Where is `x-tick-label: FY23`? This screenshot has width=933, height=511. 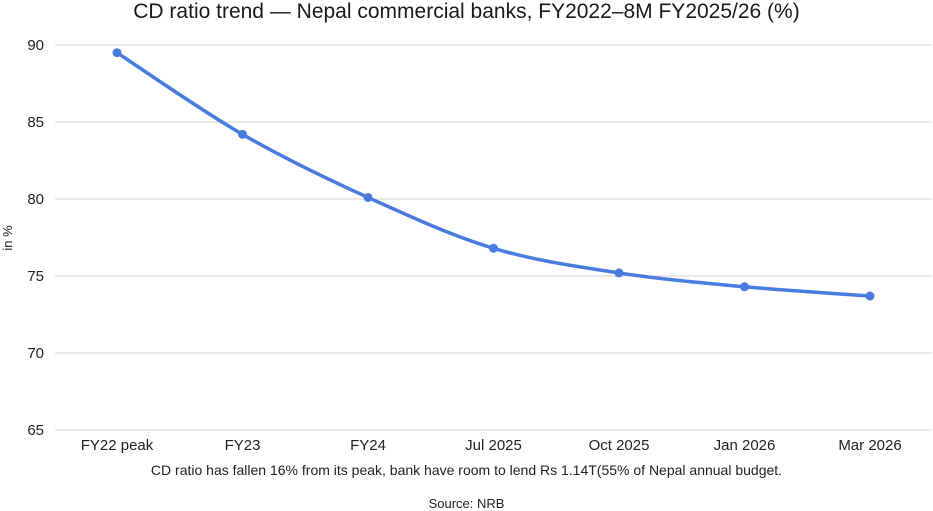 x-tick-label: FY23 is located at coordinates (243, 445).